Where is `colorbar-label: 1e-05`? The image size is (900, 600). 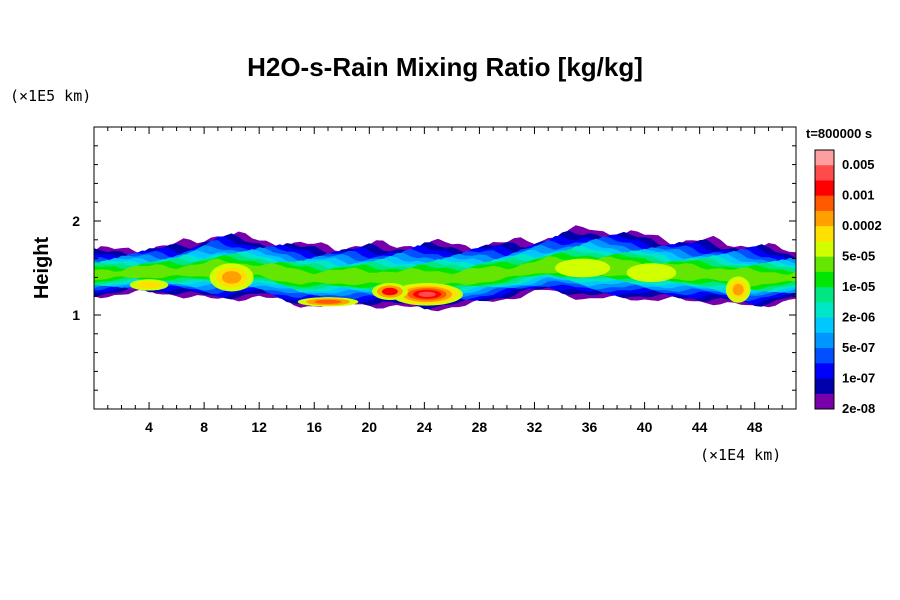
colorbar-label: 1e-05 is located at coordinates (858, 286).